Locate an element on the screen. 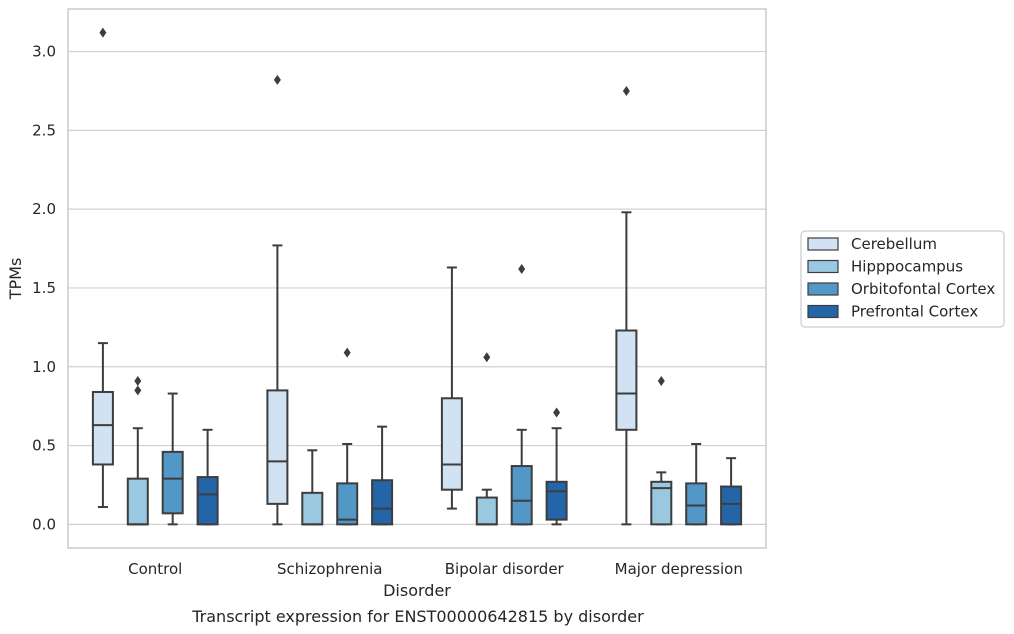 Image resolution: width=1014 pixels, height=634 pixels. x-tick-label: Schizophrenia is located at coordinates (329, 569).